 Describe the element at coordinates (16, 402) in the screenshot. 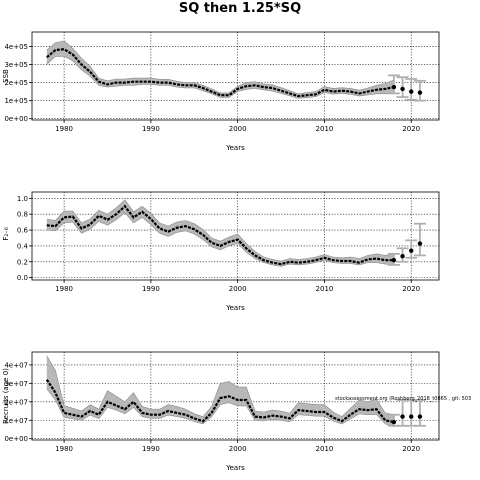

I see `y-tick-label: 2e+07` at that location.